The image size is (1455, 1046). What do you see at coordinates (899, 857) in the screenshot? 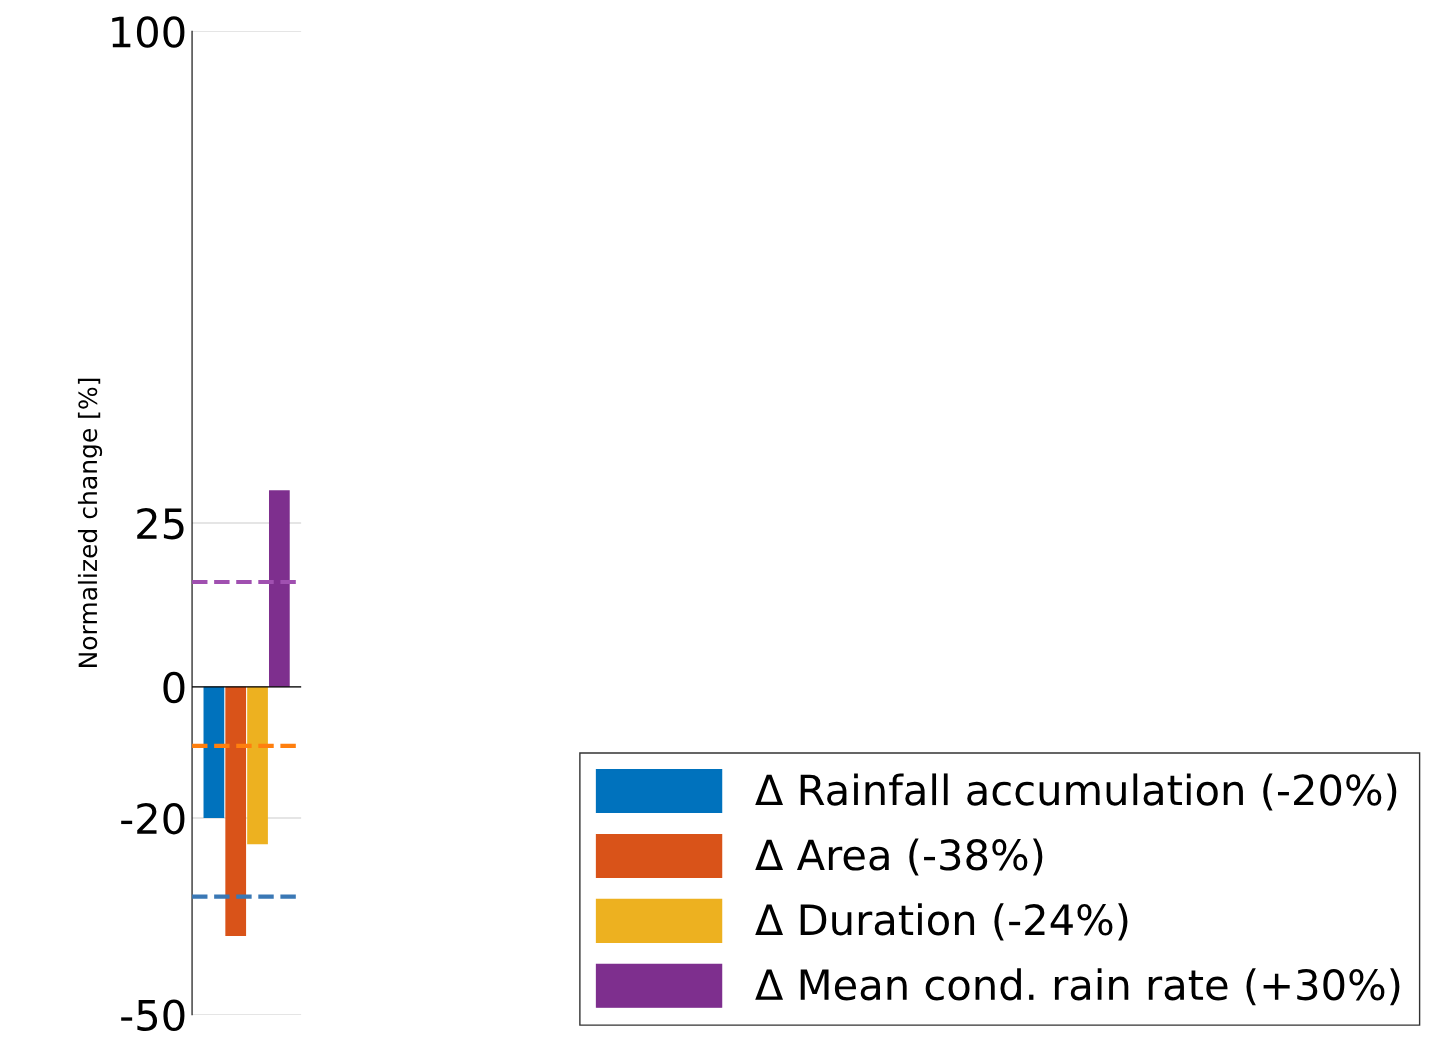
I see `legend-label: Δ Area (-38%)` at bounding box center [899, 857].